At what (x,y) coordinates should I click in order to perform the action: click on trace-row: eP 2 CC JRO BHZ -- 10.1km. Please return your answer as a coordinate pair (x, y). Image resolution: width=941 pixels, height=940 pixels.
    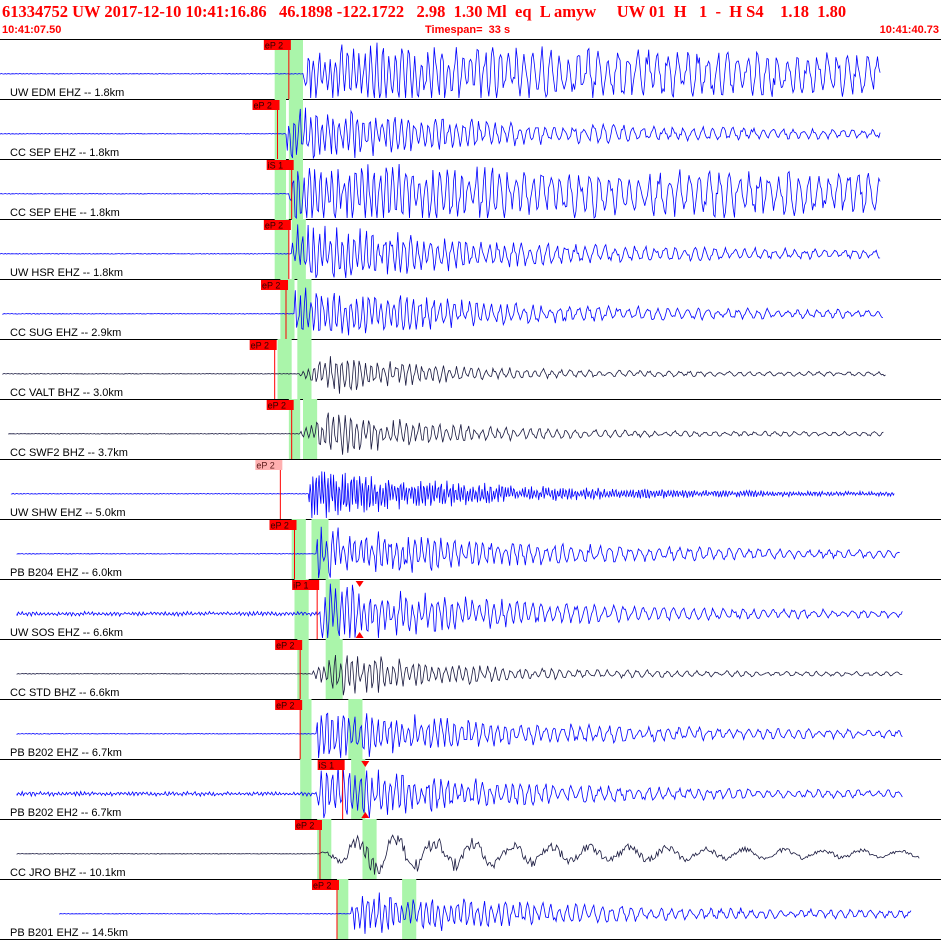
    Looking at the image, I should click on (470, 849).